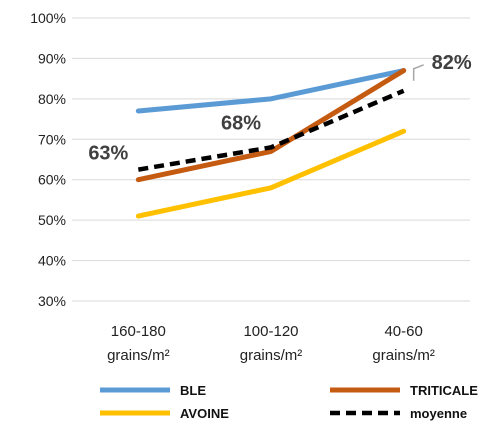 This screenshot has height=426, width=488. I want to click on y-tick-label: 60%, so click(52, 180).